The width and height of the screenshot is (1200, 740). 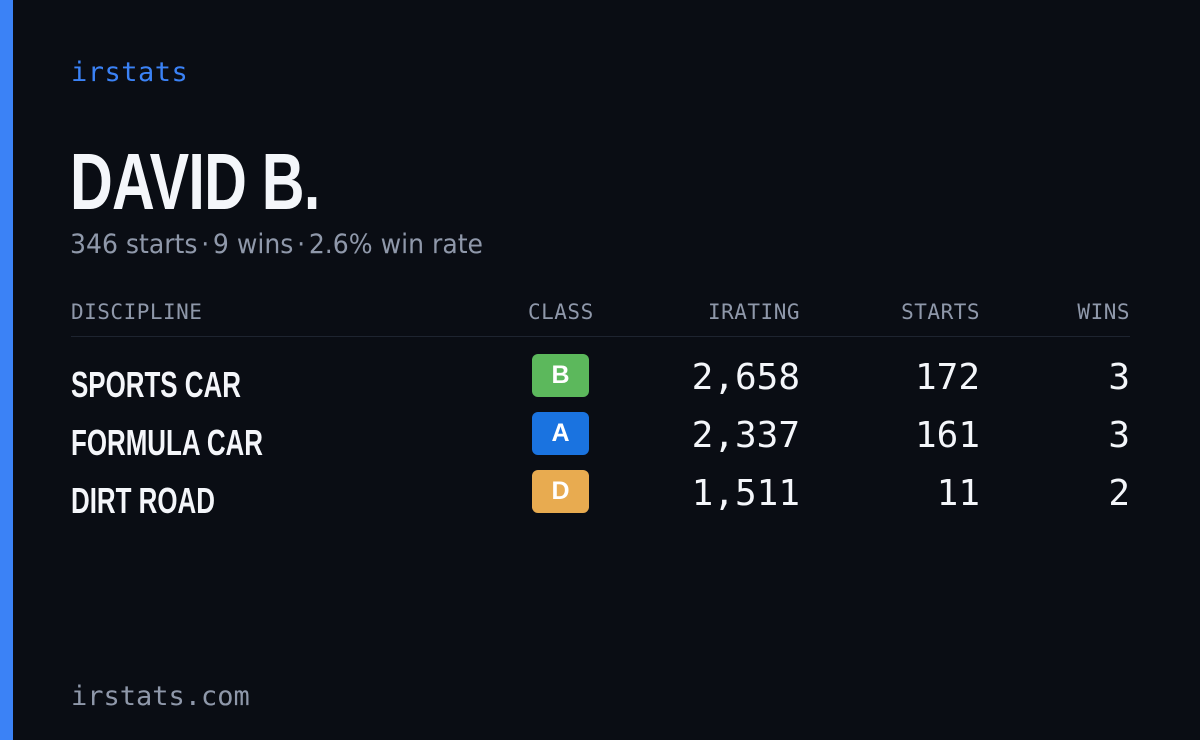 What do you see at coordinates (560, 491) in the screenshot?
I see `class-badge: D` at bounding box center [560, 491].